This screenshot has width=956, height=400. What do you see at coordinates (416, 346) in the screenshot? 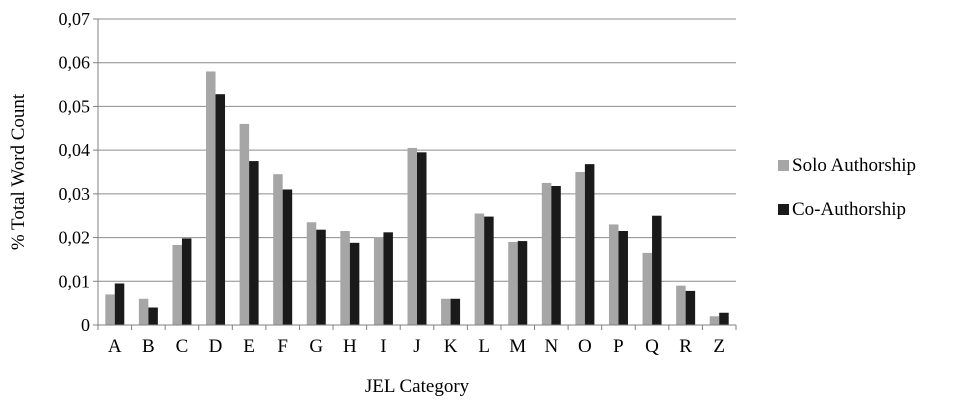
I see `x-tick-label: J` at bounding box center [416, 346].